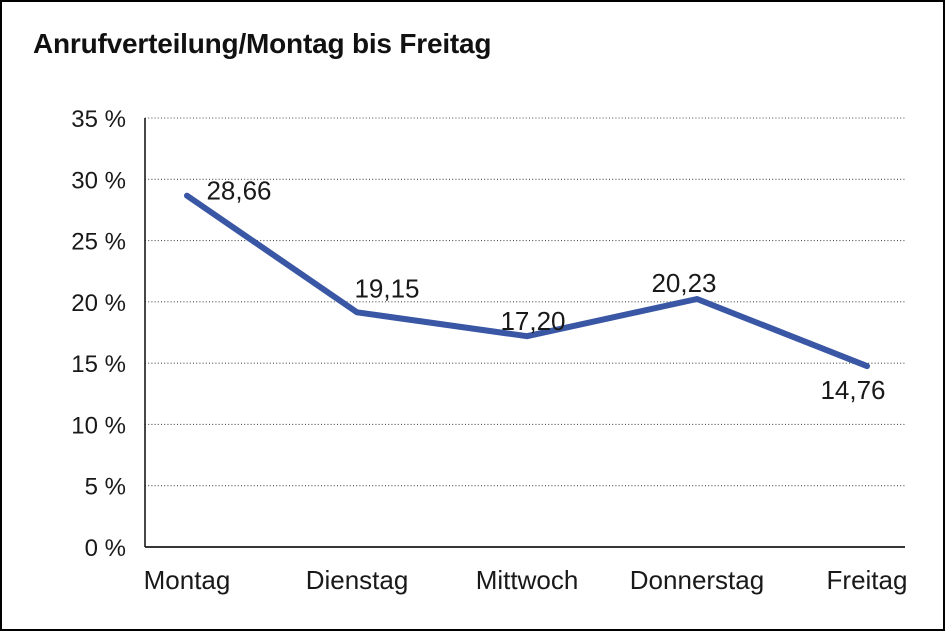  Describe the element at coordinates (98, 242) in the screenshot. I see `y-tick-label: 25 %` at that location.